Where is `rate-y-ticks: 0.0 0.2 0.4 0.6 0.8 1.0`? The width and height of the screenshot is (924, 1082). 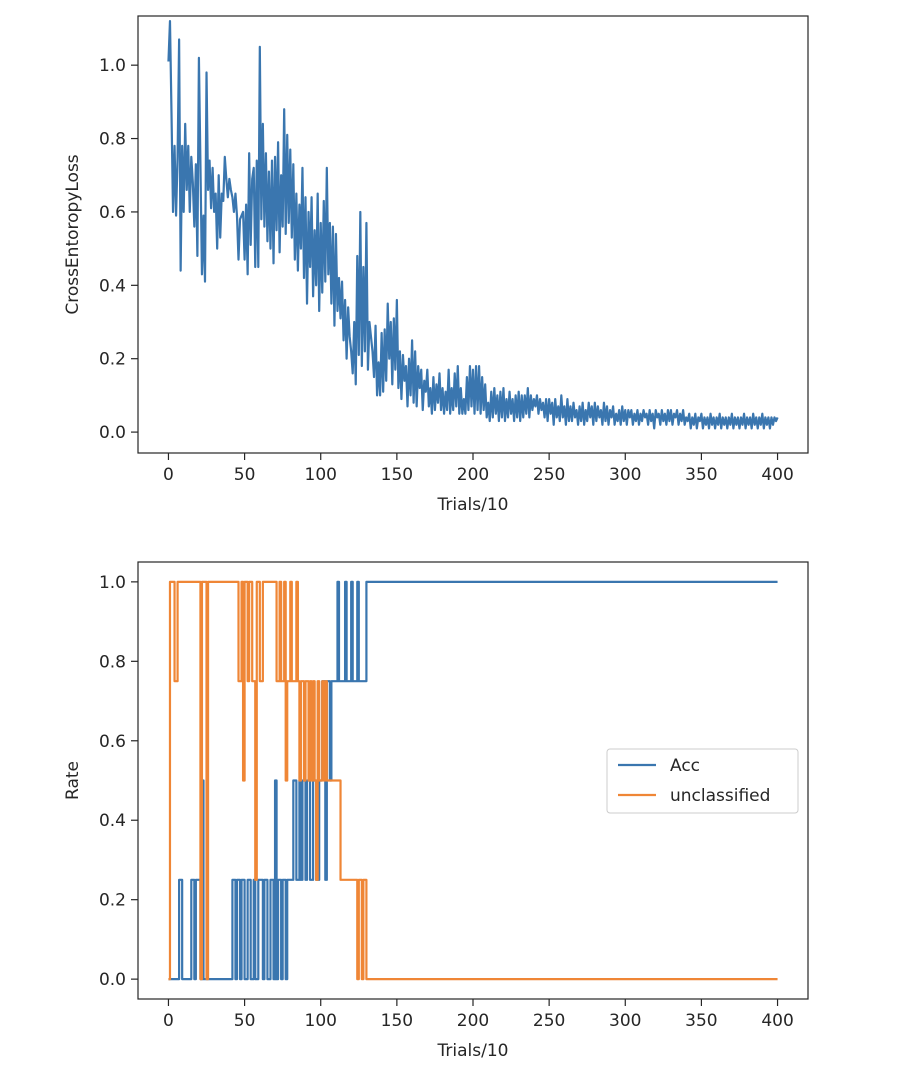
rate-y-ticks: 0.0 0.2 0.4 0.6 0.8 1.0 is located at coordinates (118, 781).